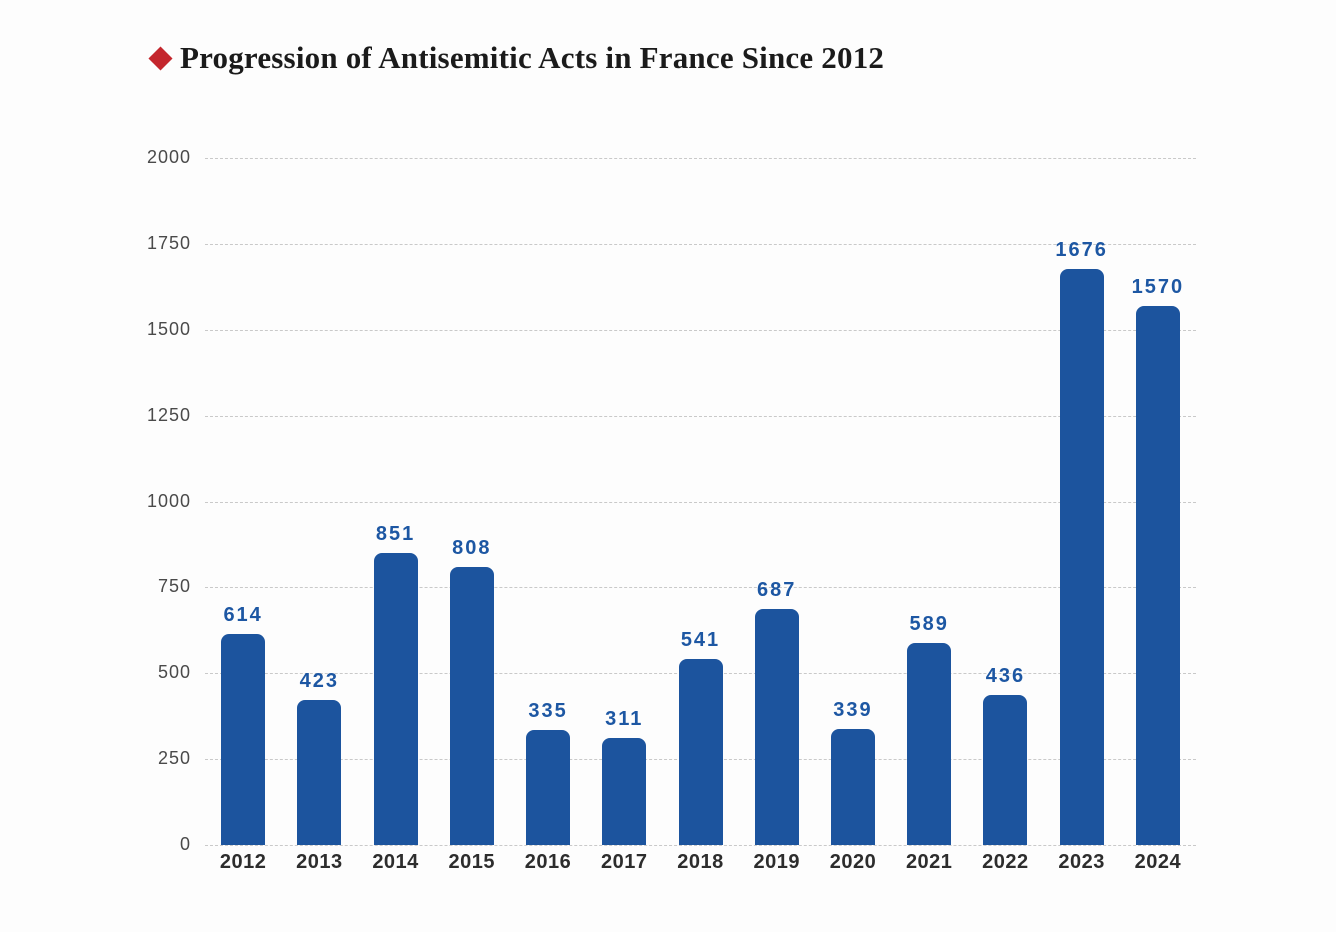  I want to click on x-axis-tick-label-2013: 2013, so click(319, 862).